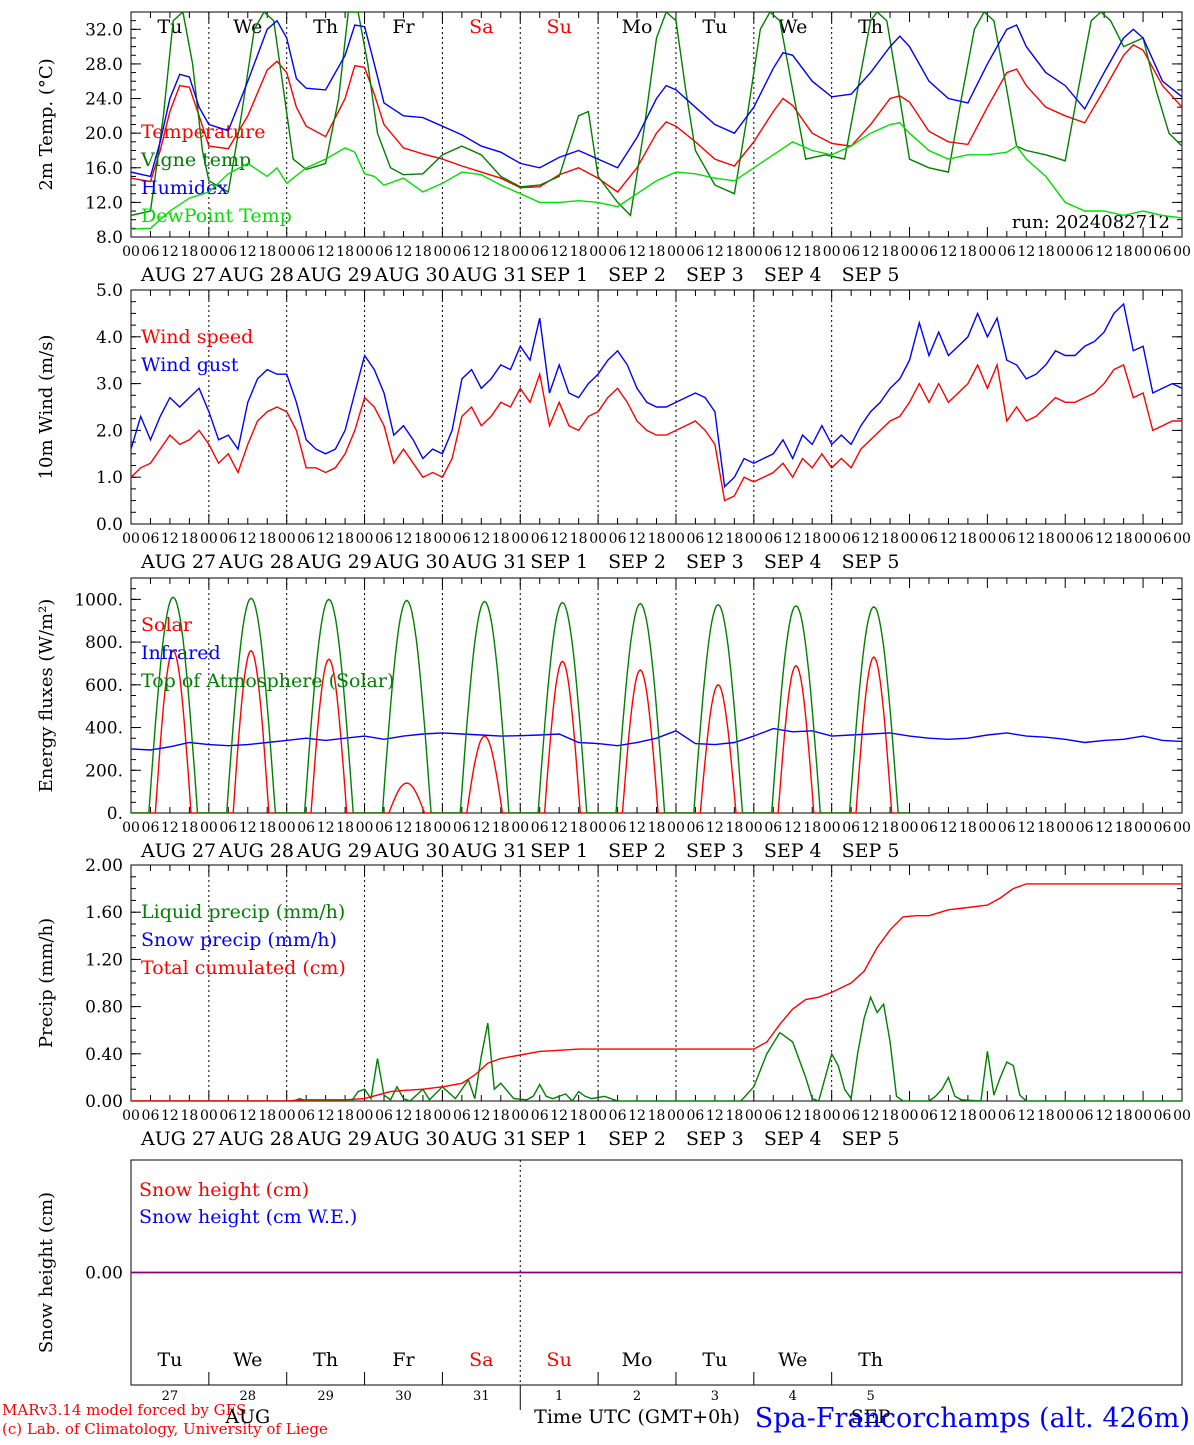 The image size is (1194, 1445). I want to click on day-number: 2, so click(637, 1396).